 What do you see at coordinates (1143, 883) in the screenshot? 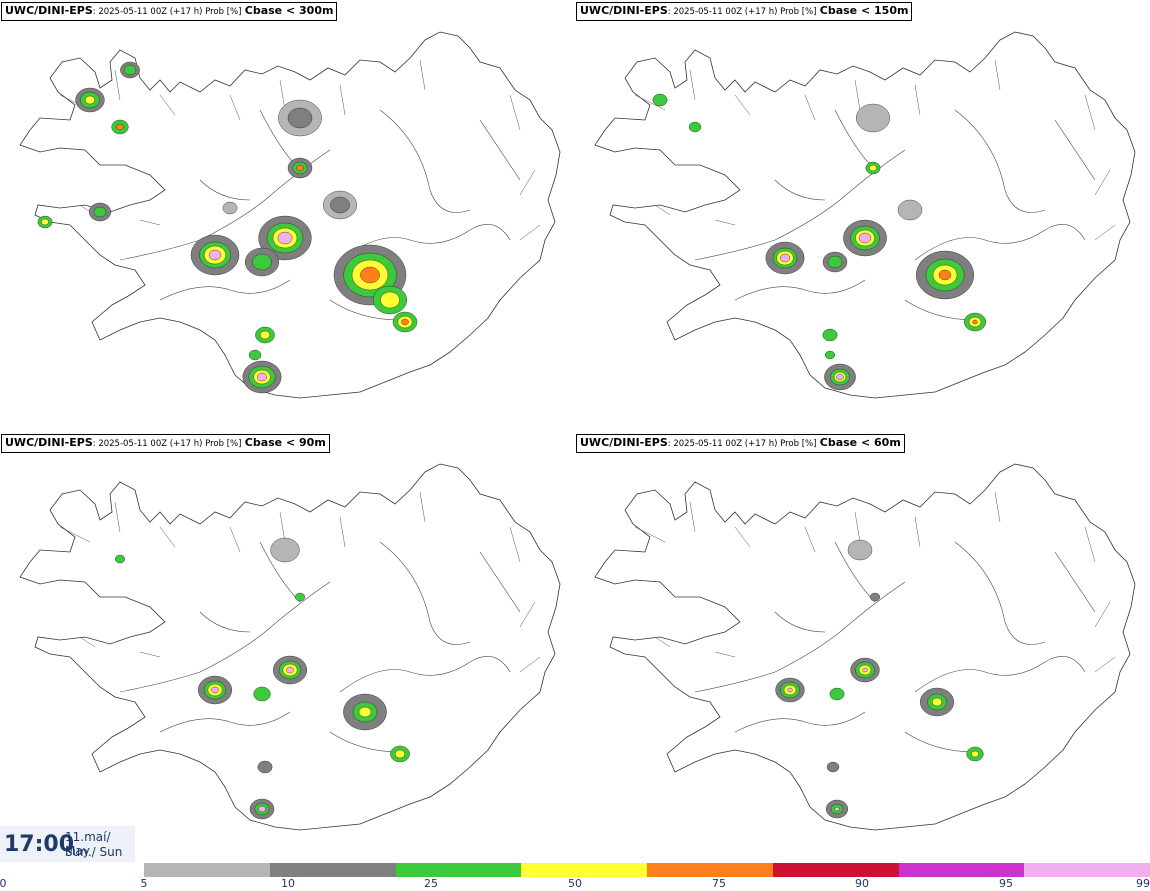
I see `colorbar-tick-label: 99` at bounding box center [1143, 883].